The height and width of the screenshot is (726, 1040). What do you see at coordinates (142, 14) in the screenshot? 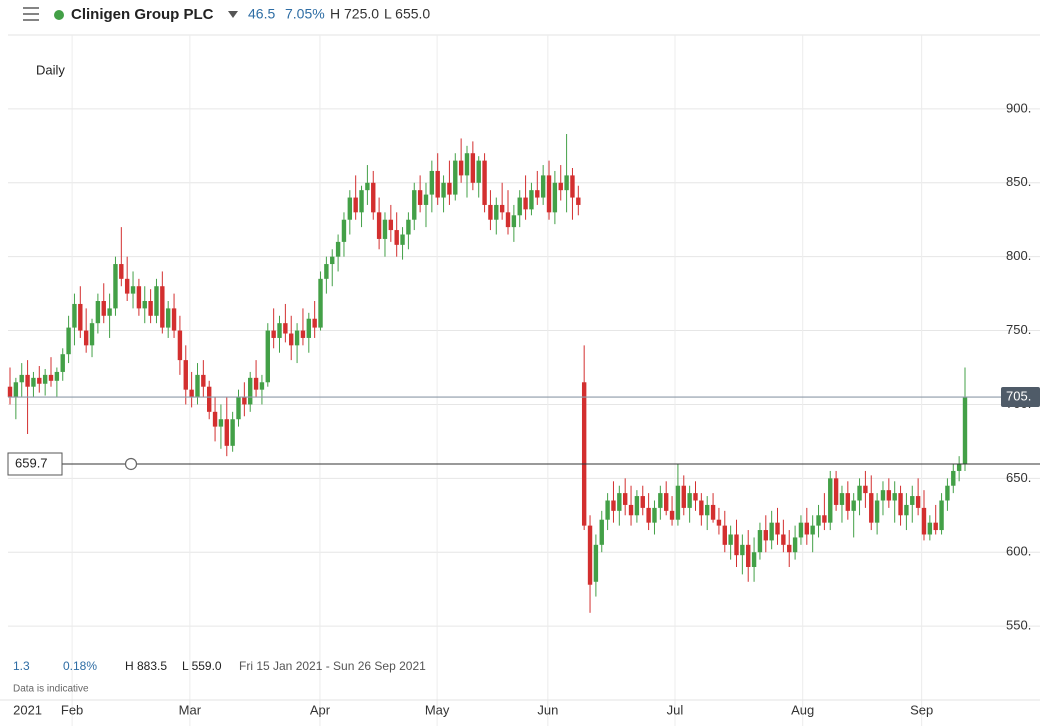
I see `instrument-name: Clinigen Group PLC` at bounding box center [142, 14].